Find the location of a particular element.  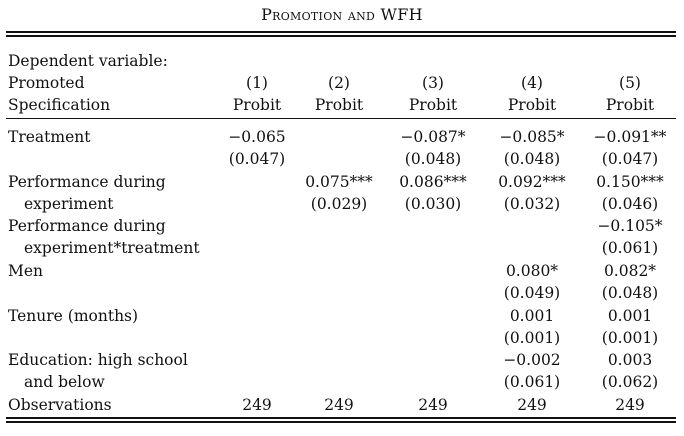

coef-performance-col4: 0.092*** is located at coordinates (532, 182).